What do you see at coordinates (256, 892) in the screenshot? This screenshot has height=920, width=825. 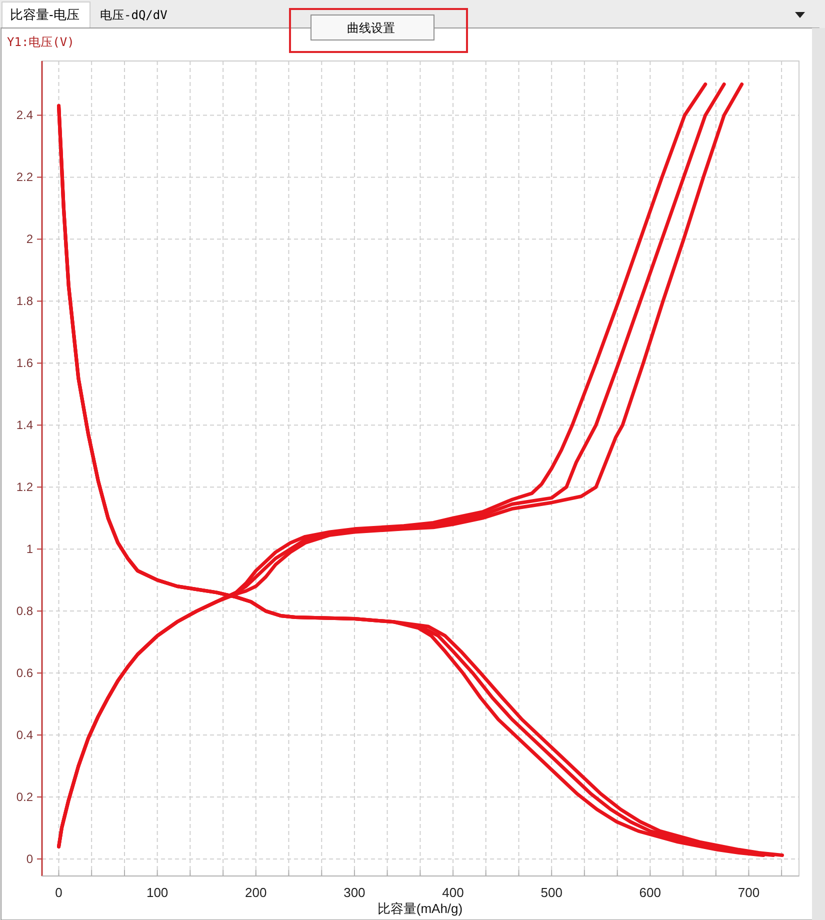 I see `x-tick-label: 200` at bounding box center [256, 892].